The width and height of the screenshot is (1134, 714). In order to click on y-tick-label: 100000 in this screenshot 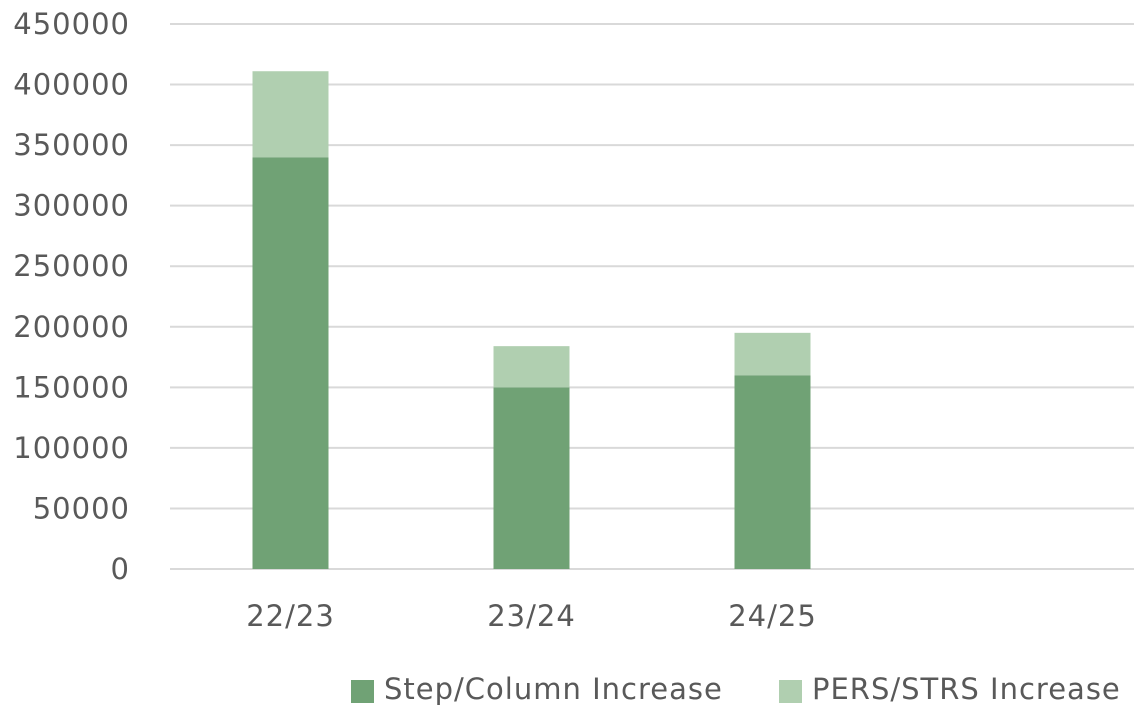, I will do `click(71, 448)`.